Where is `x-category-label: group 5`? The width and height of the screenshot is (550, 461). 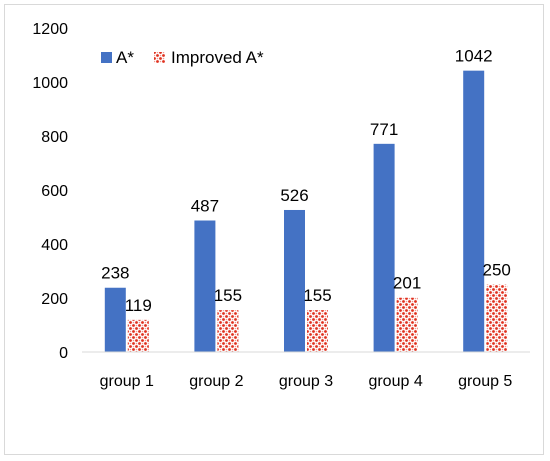 x-category-label: group 5 is located at coordinates (485, 381).